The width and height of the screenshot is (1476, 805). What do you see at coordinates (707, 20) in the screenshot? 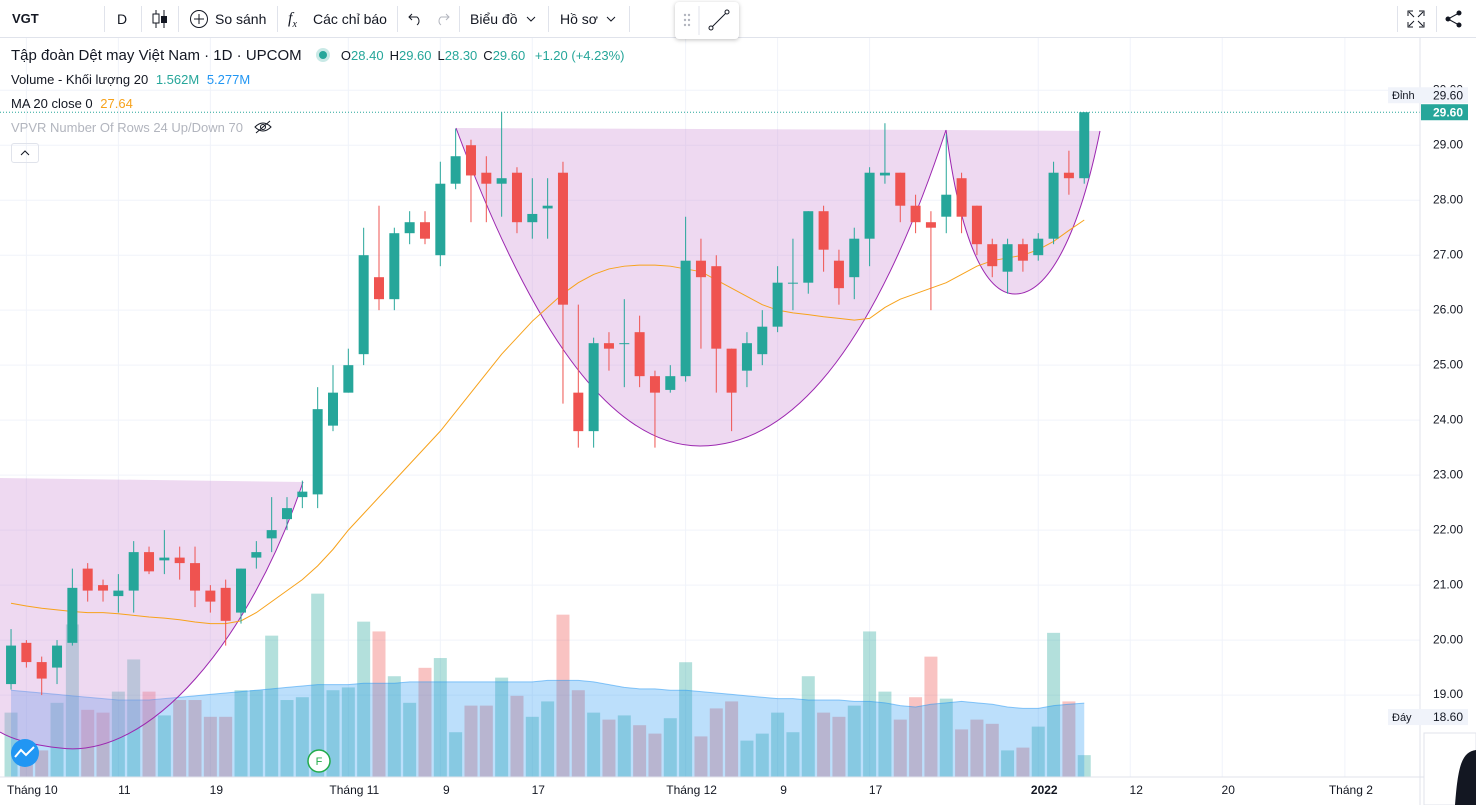
I see `drawing-icons` at bounding box center [707, 20].